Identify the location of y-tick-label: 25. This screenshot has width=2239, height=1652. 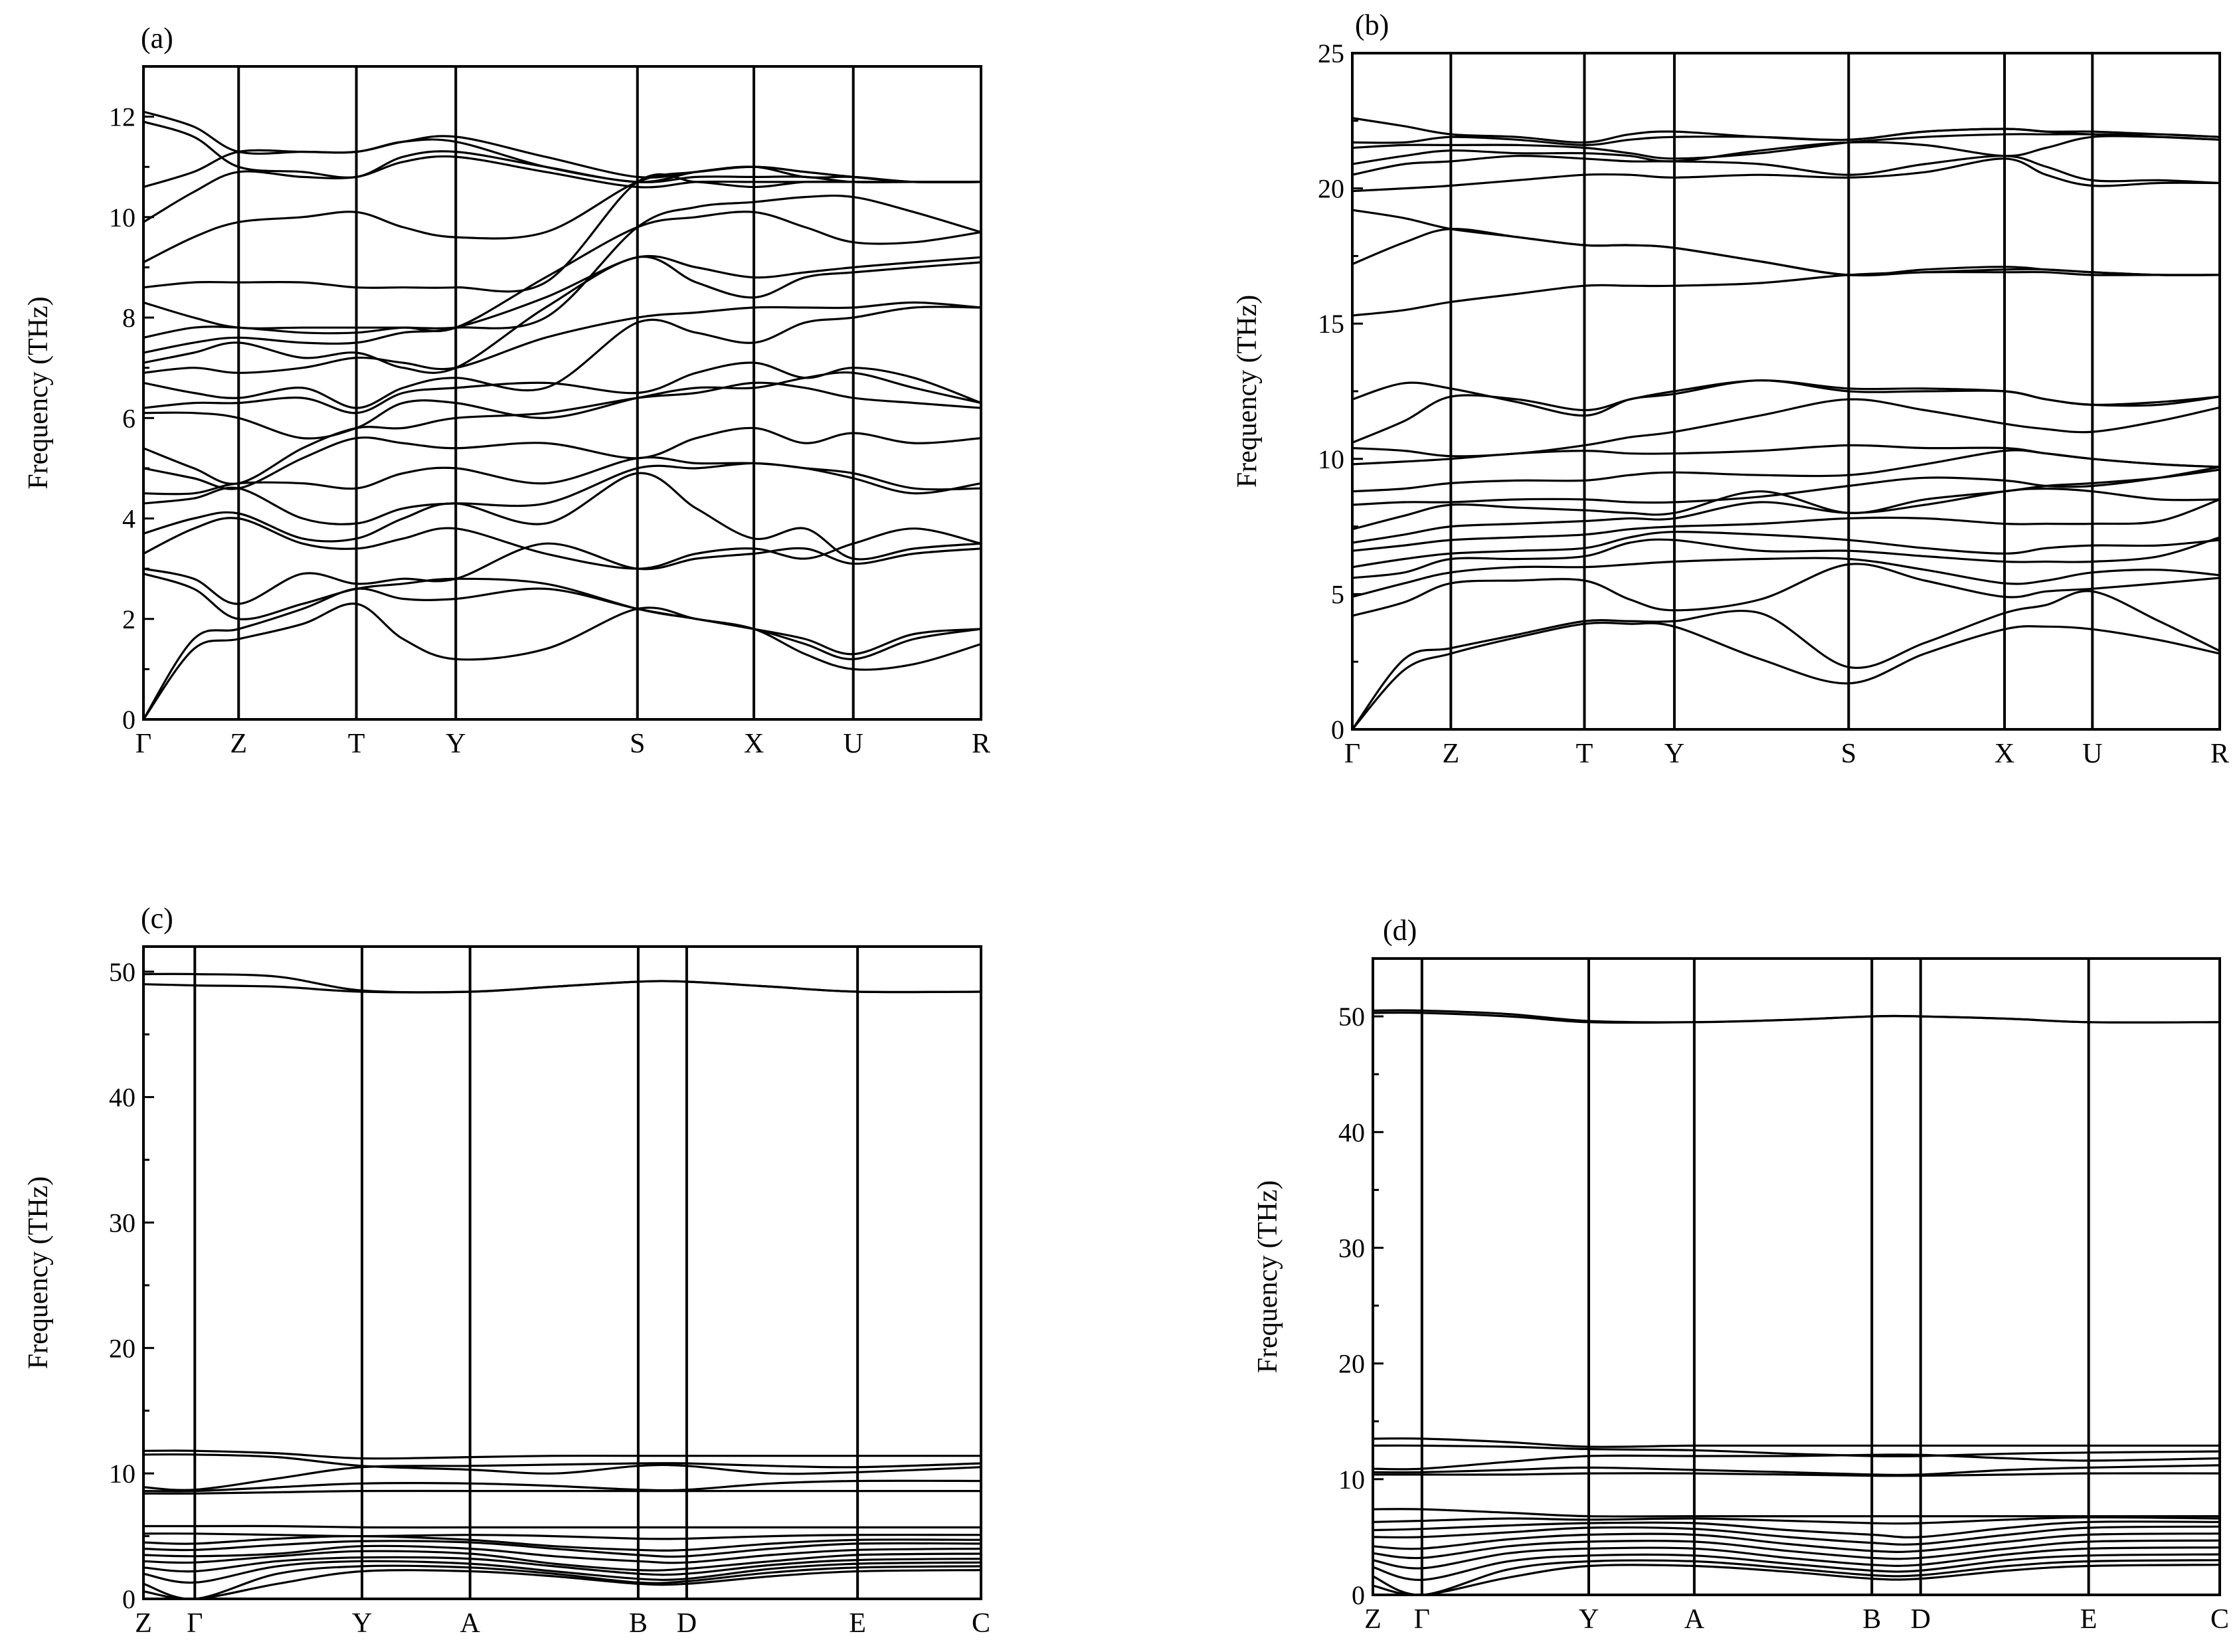
(1331, 53).